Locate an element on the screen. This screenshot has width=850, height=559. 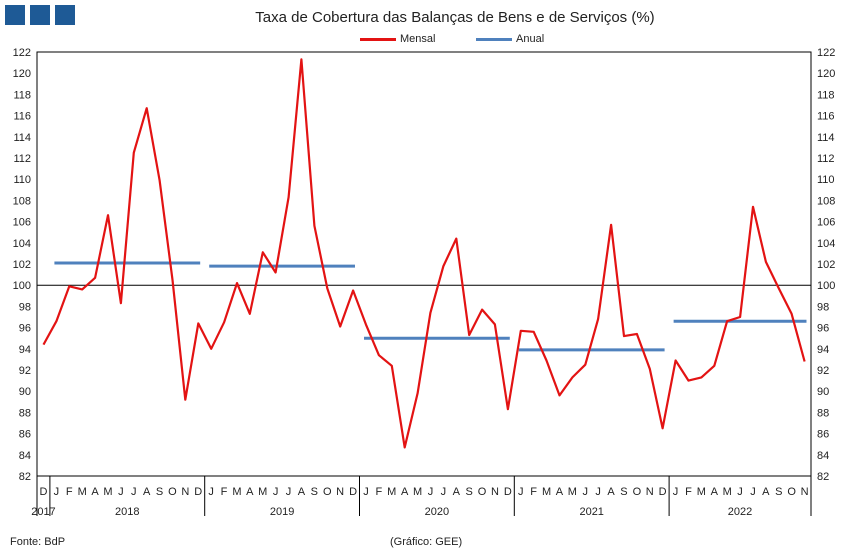
legend-label-mensal: Mensal is located at coordinates (418, 39).